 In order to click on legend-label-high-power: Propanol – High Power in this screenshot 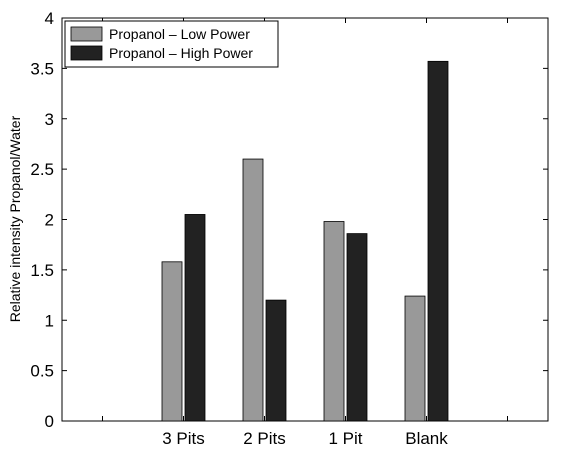, I will do `click(181, 53)`.